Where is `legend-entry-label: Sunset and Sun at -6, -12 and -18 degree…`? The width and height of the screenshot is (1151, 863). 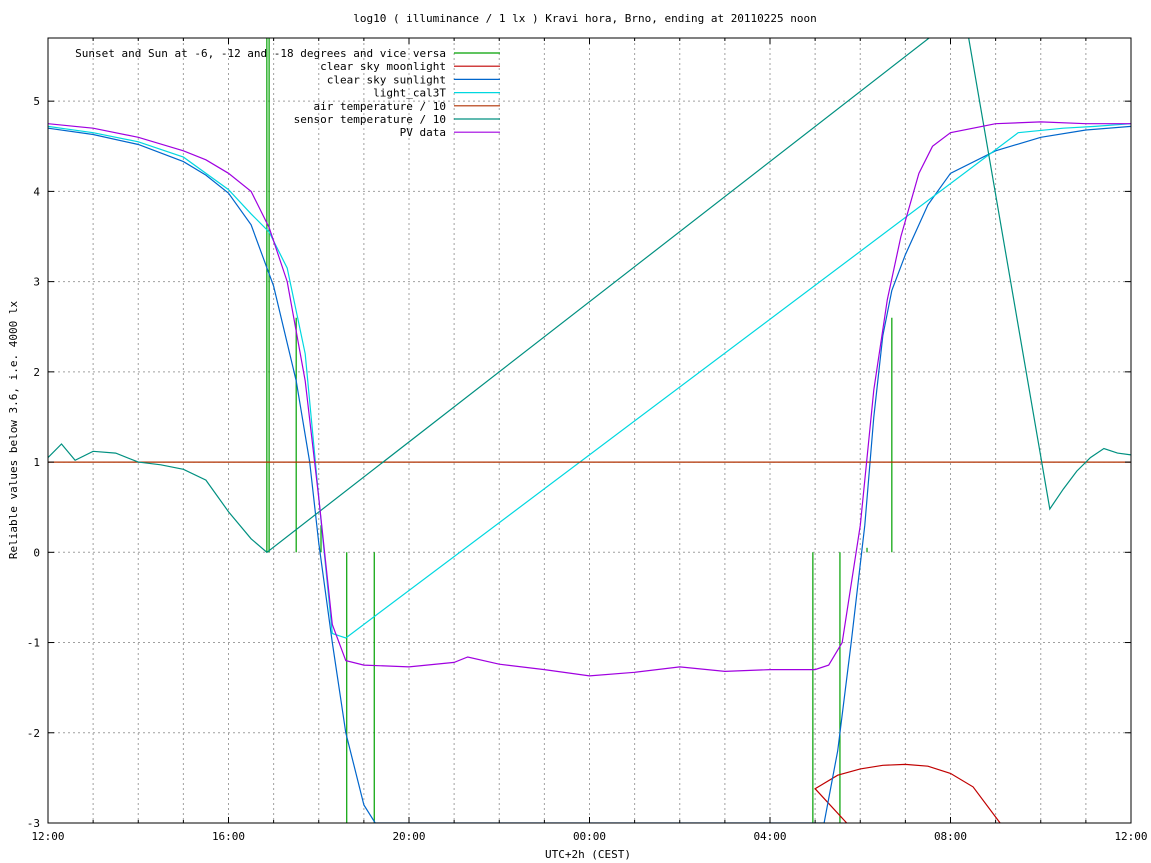
legend-entry-label: Sunset and Sun at -6, -12 and -18 degree… is located at coordinates (260, 53).